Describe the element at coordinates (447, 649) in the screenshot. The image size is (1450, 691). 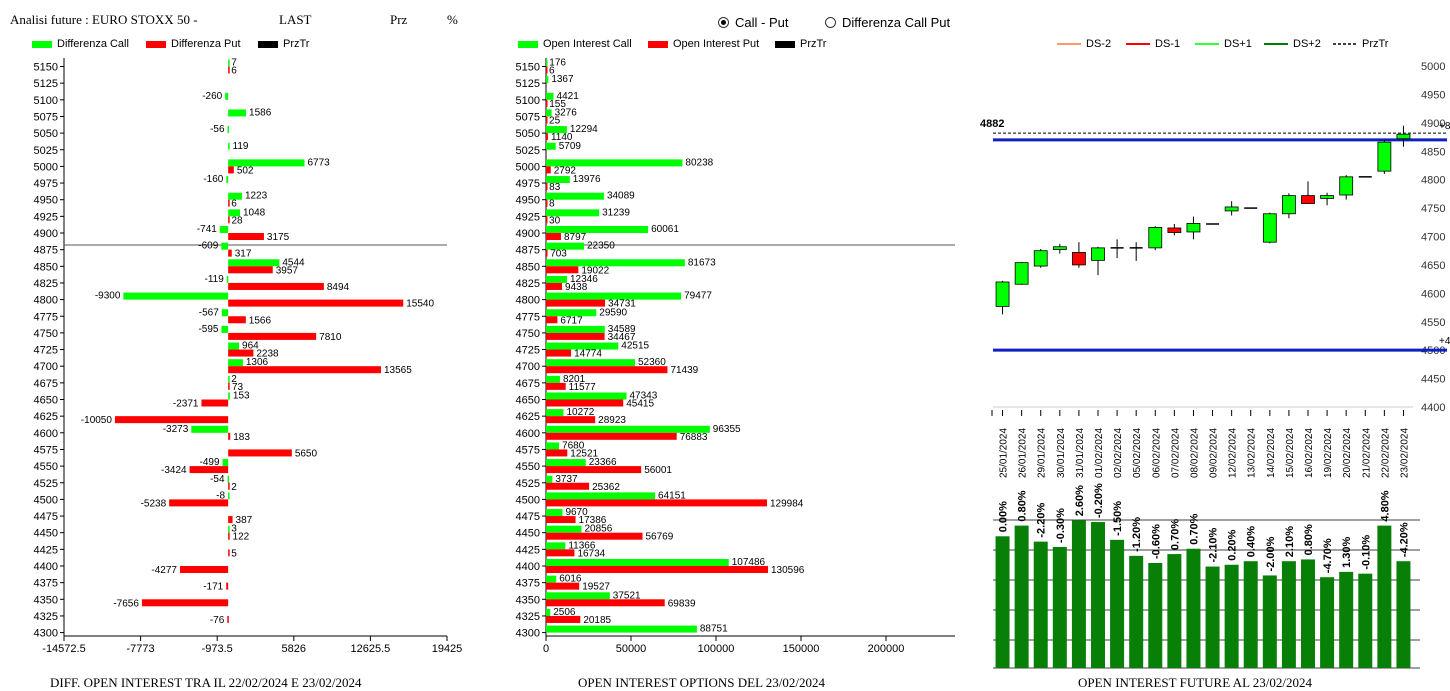
I see `left-x-tick-label: 19425` at that location.